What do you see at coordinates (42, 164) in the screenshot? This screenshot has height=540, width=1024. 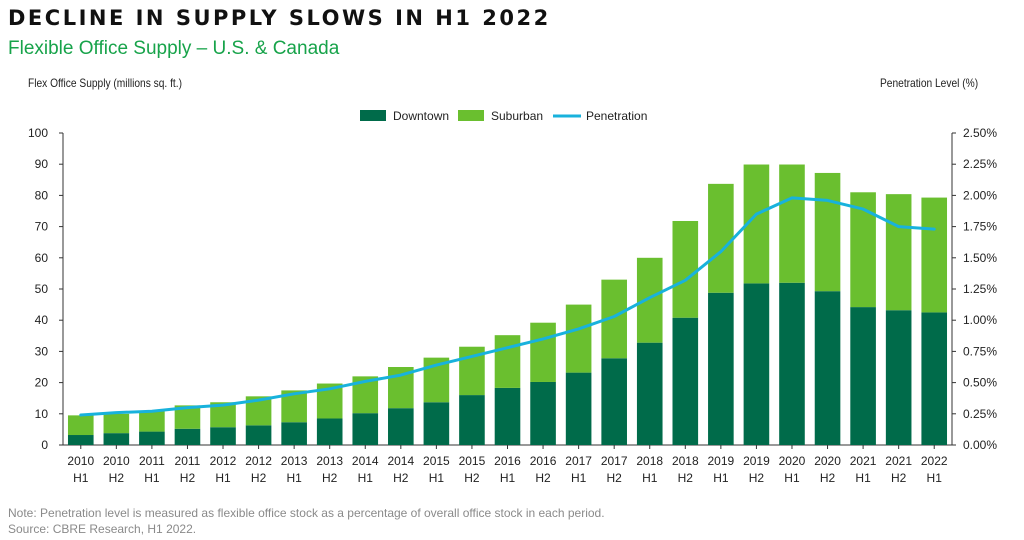 I see `left-tick-label: 90` at bounding box center [42, 164].